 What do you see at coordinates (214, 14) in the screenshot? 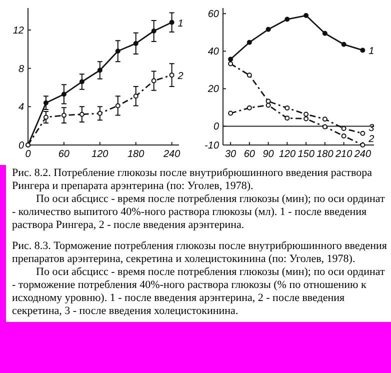
I see `y-tick-label: 60` at bounding box center [214, 14].